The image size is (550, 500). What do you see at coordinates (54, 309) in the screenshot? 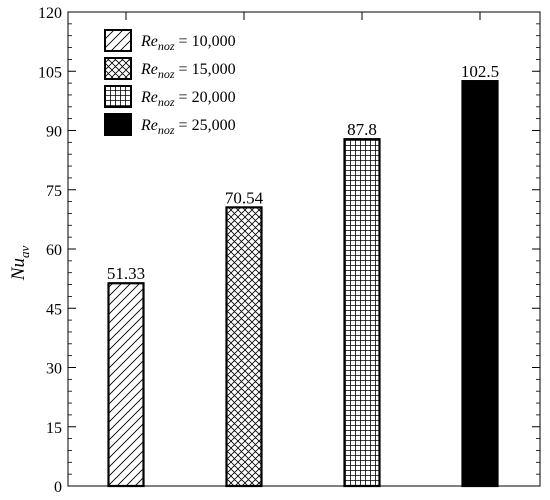
I see `y-tick-label: 45` at bounding box center [54, 309].